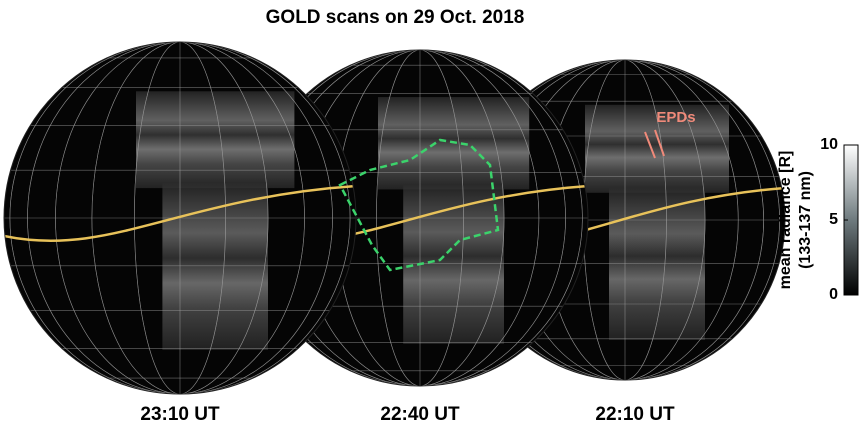 The image size is (867, 433). Describe the element at coordinates (654, 144) in the screenshot. I see `annotation-arrows` at that location.